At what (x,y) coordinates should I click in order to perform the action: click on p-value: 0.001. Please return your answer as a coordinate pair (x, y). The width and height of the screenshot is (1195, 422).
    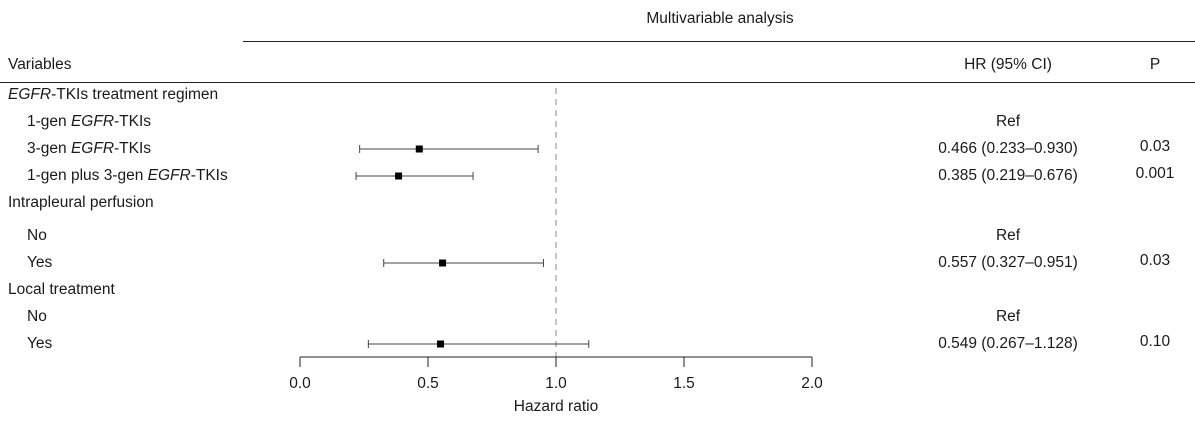
    Looking at the image, I should click on (1155, 173).